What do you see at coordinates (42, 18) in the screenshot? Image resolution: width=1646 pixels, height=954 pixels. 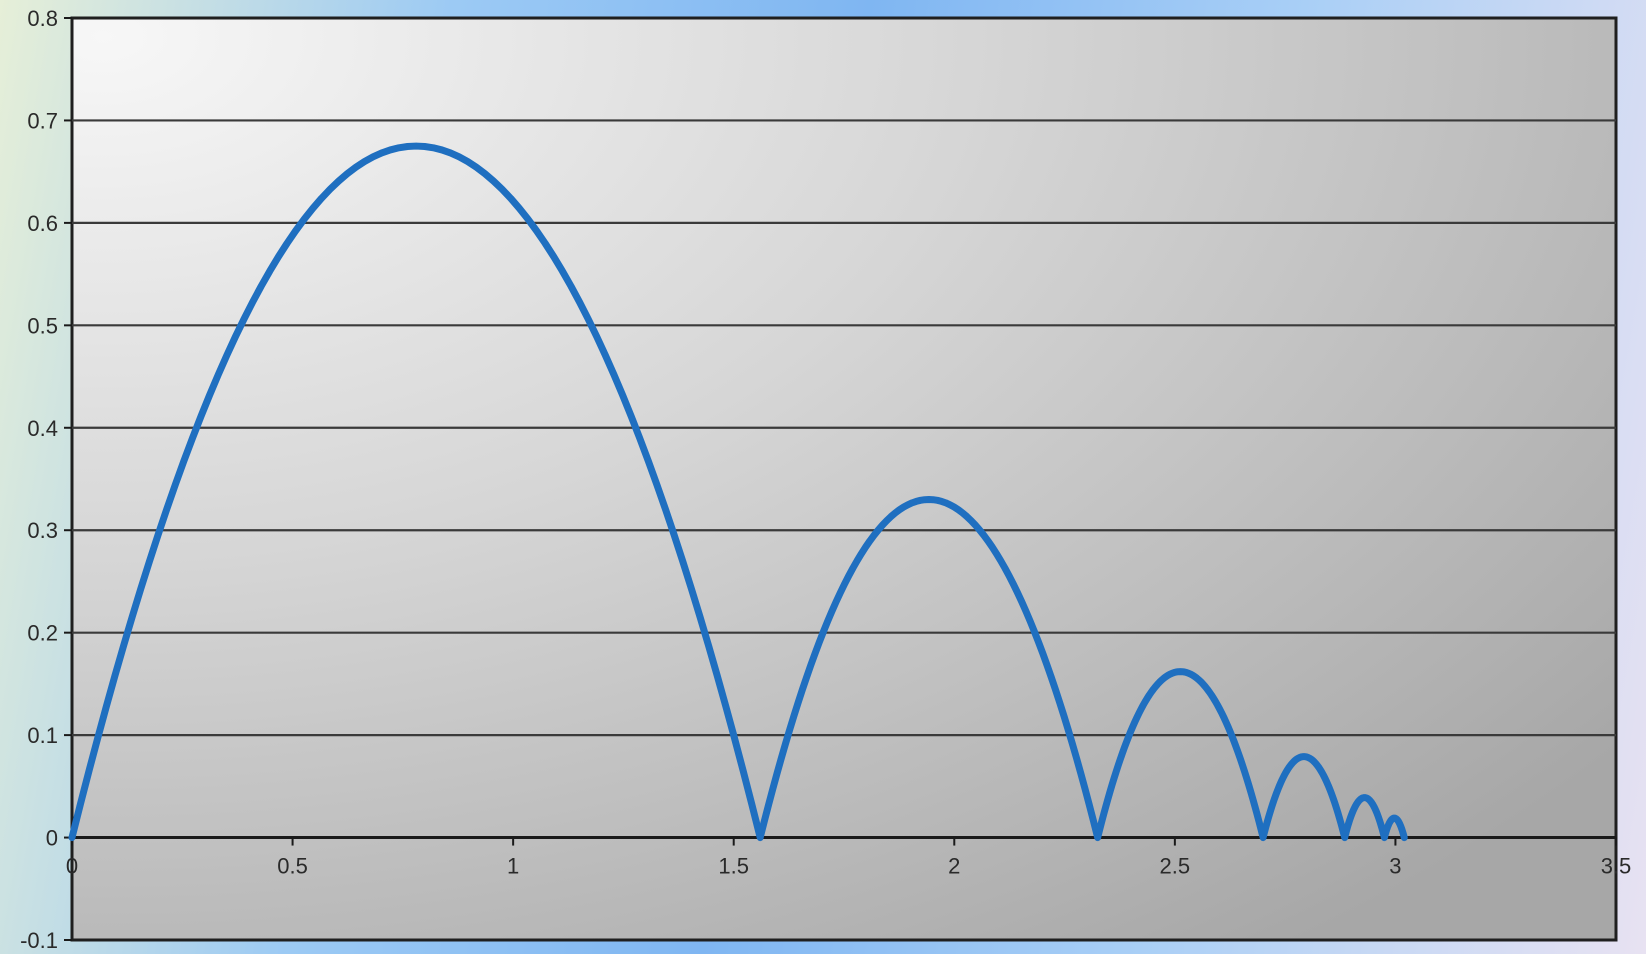 I see `y-tick-label: 0.8` at bounding box center [42, 18].